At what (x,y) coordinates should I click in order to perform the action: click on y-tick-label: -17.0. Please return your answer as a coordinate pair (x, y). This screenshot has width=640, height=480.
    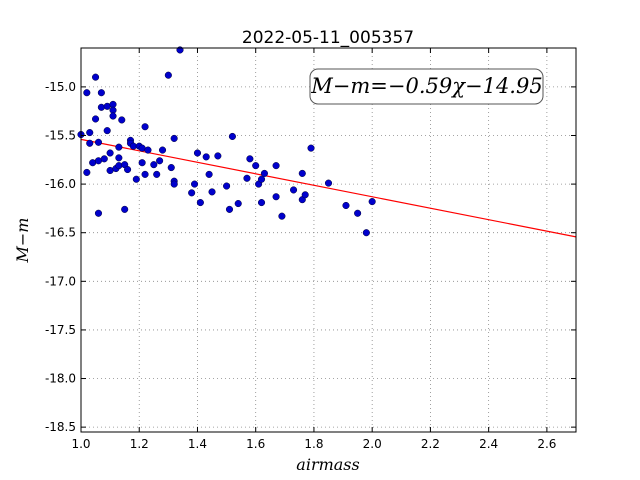
    Looking at the image, I should click on (60, 281).